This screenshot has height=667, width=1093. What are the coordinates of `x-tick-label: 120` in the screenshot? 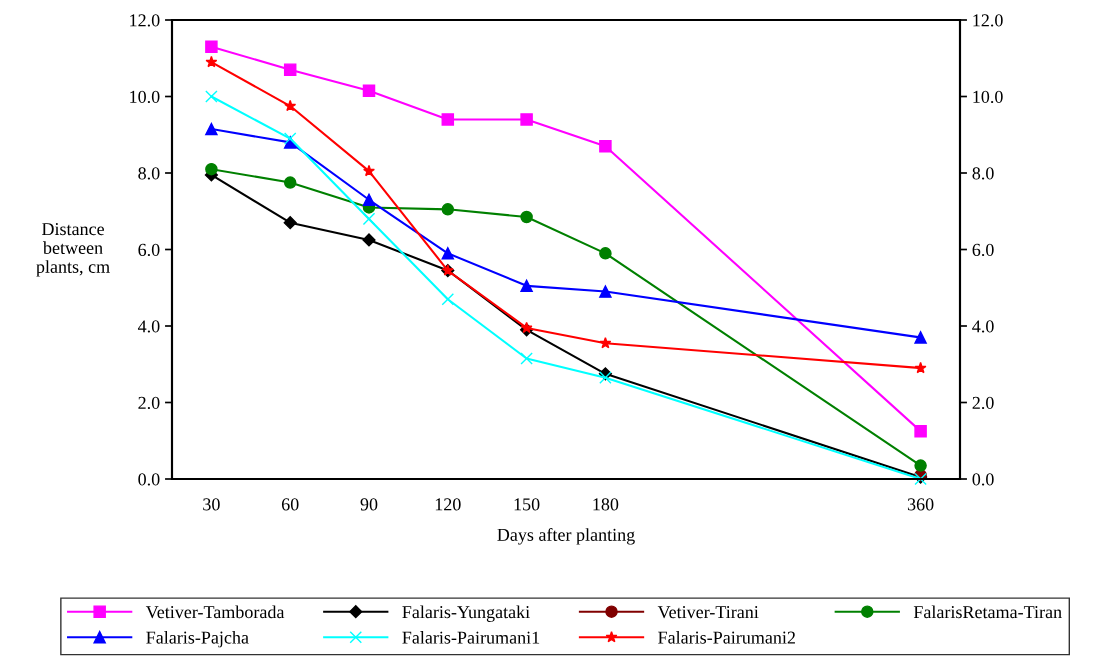 It's located at (448, 504).